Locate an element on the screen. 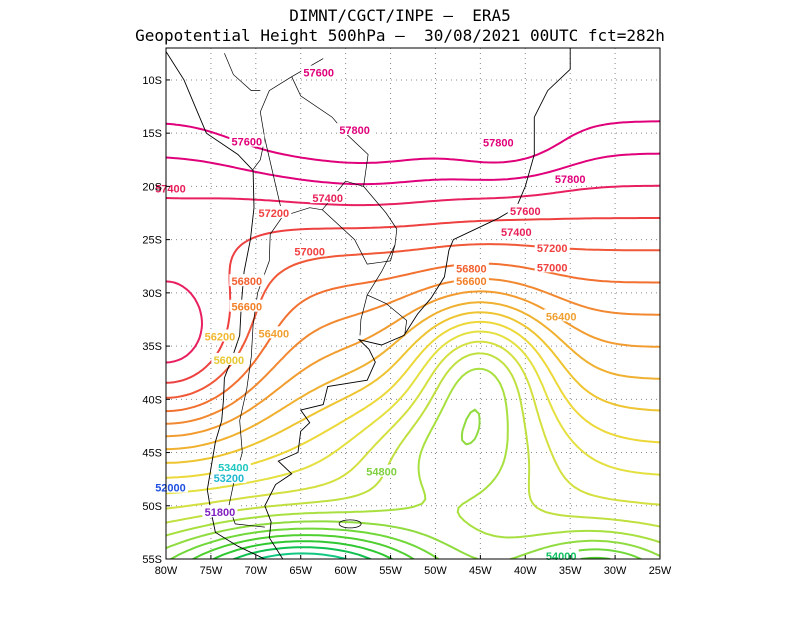  x-tick-label: 70W is located at coordinates (256, 571).